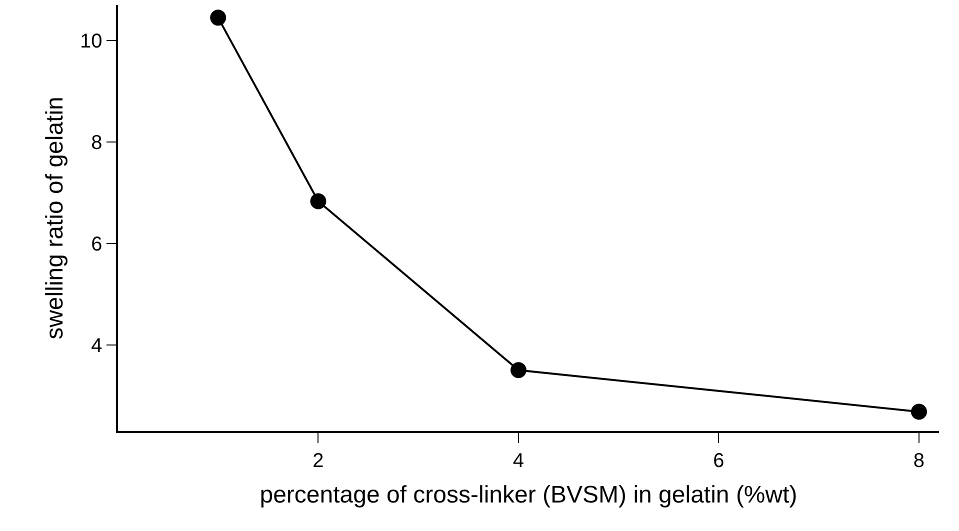  I want to click on y-tick-label: 4, so click(96, 345).